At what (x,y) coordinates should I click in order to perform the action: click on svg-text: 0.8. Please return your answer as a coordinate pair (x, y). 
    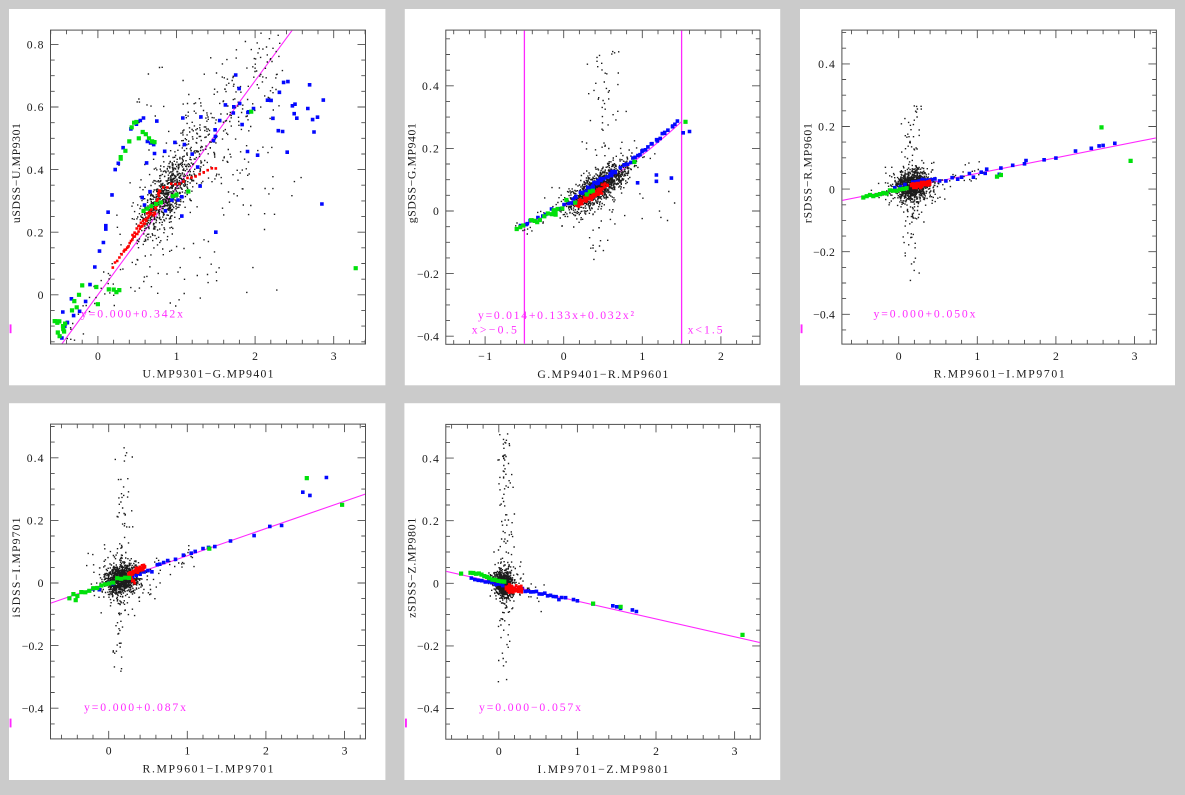
    Looking at the image, I should click on (35, 45).